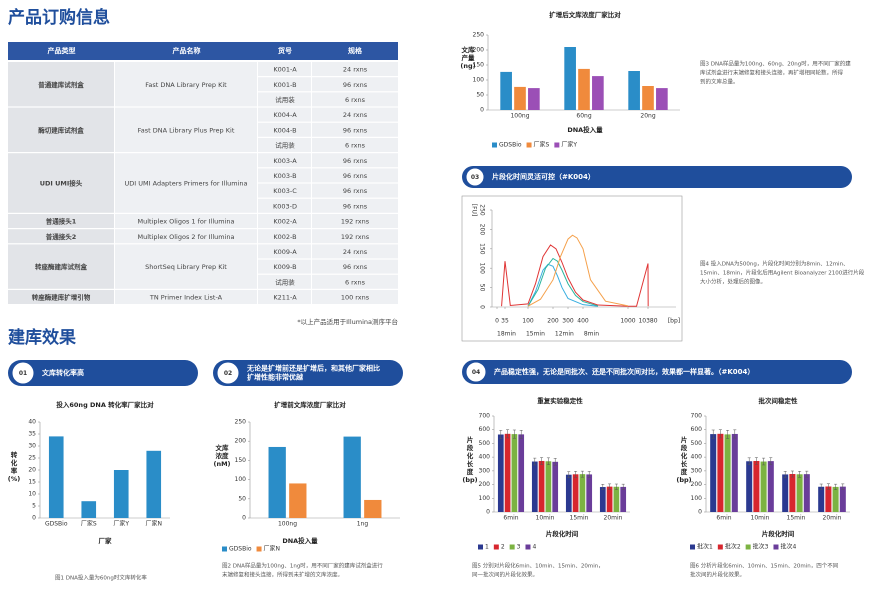 This screenshot has width=870, height=594. What do you see at coordinates (647, 321) in the screenshot?
I see `x-tick-label: 10380` at bounding box center [647, 321].